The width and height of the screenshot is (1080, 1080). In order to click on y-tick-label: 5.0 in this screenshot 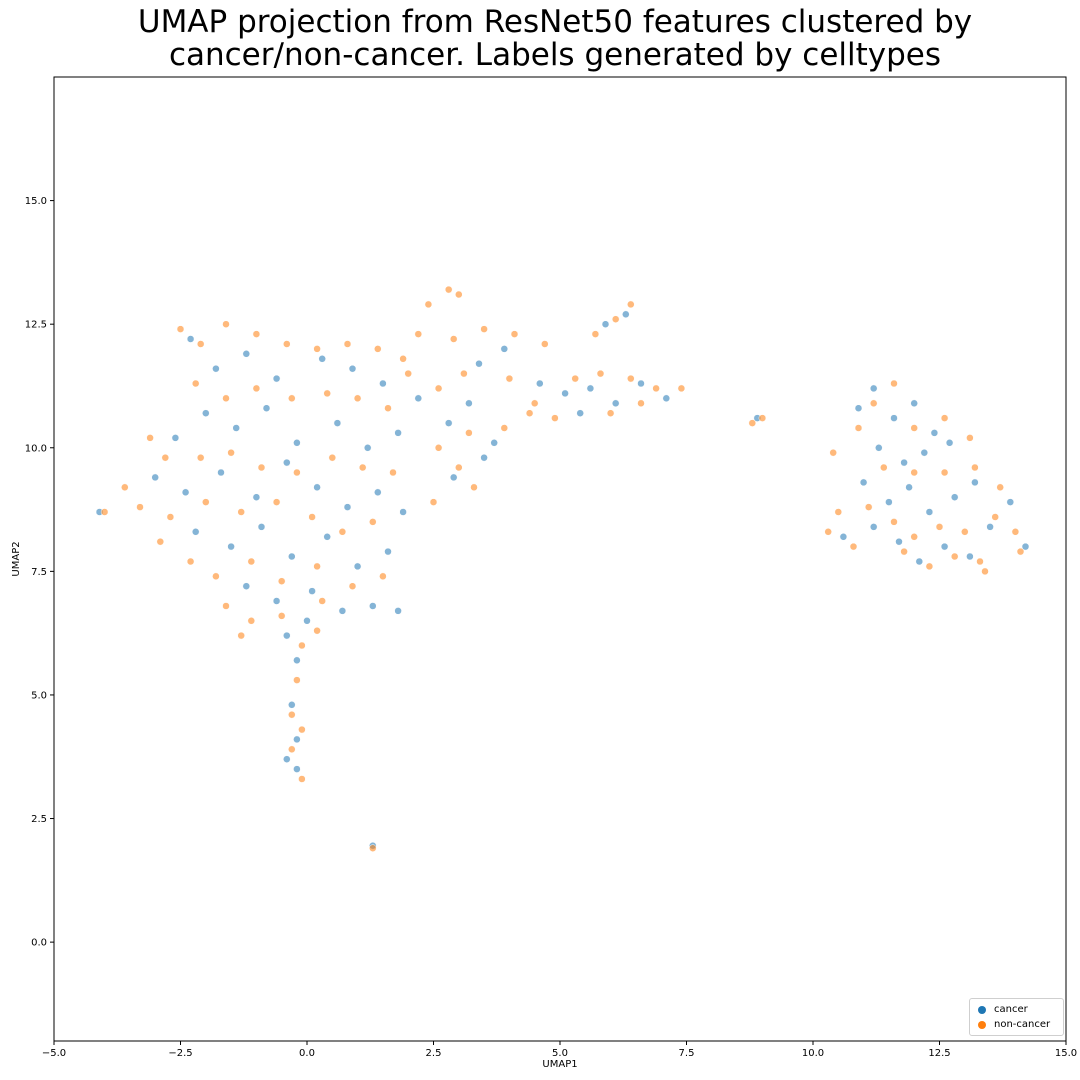, I will do `click(39, 695)`.